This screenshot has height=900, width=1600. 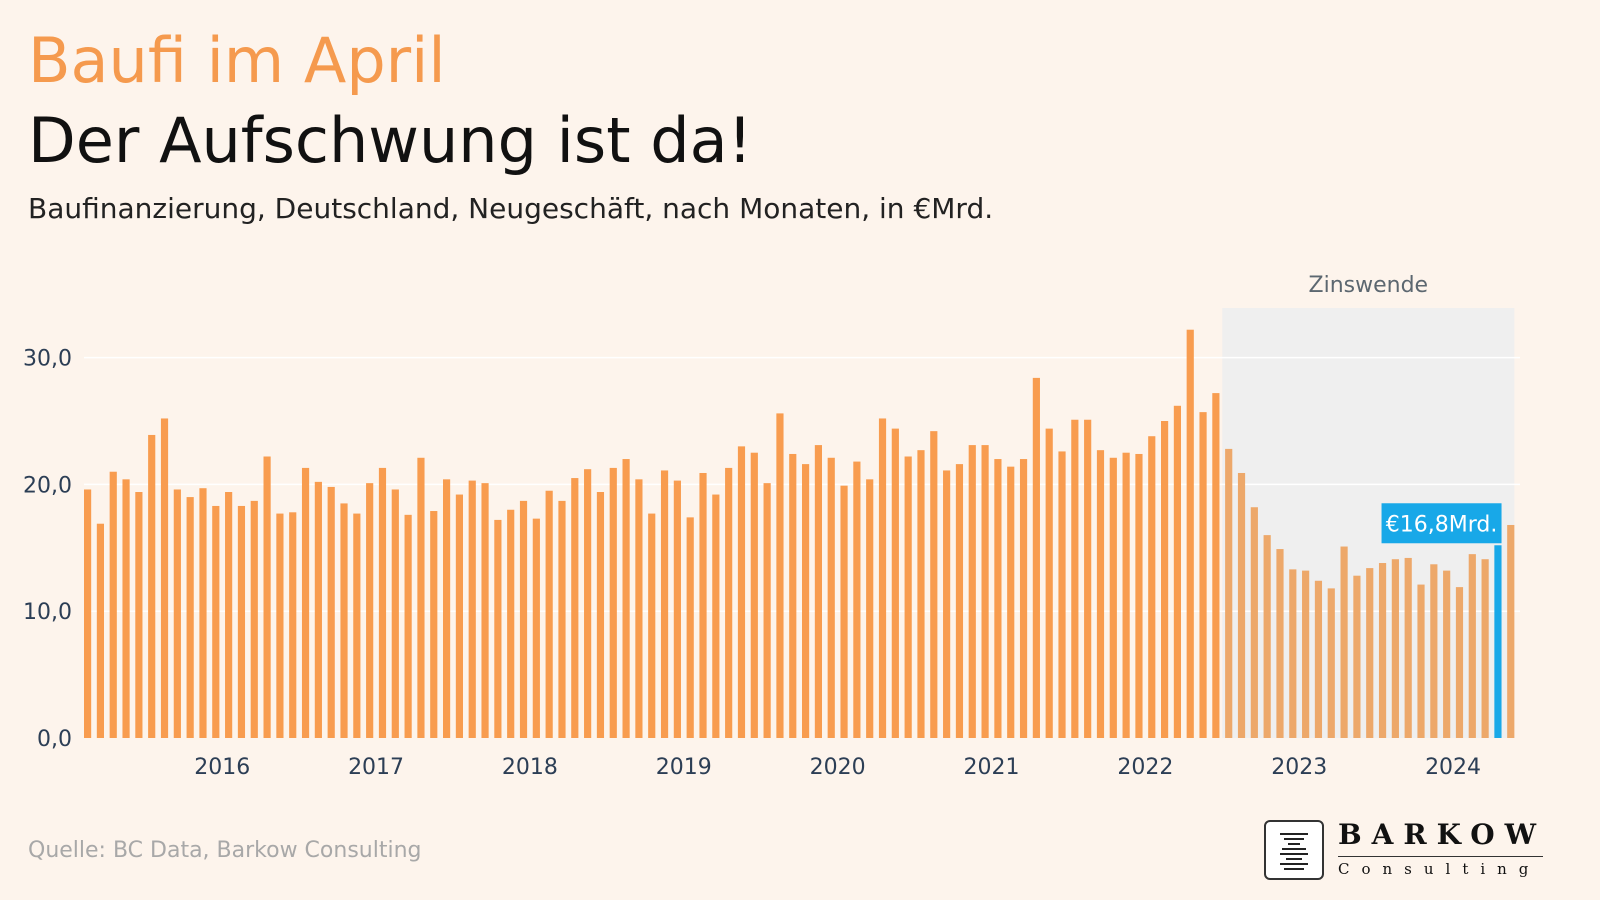 What do you see at coordinates (237, 60) in the screenshot?
I see `chart-kicker: Baufi im April` at bounding box center [237, 60].